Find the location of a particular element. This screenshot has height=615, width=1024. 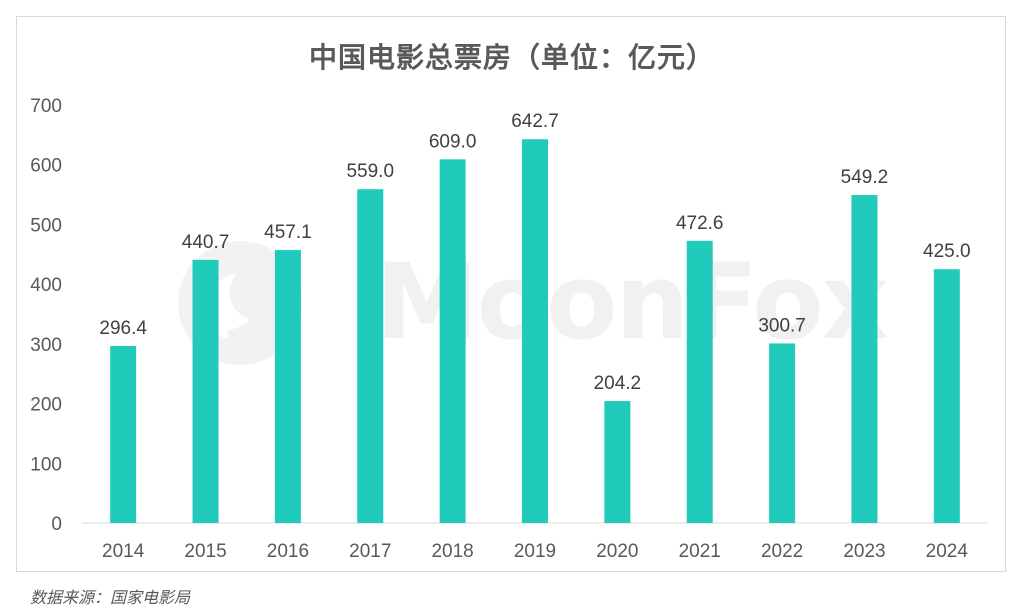

x-tick-label: 2021 is located at coordinates (700, 551).